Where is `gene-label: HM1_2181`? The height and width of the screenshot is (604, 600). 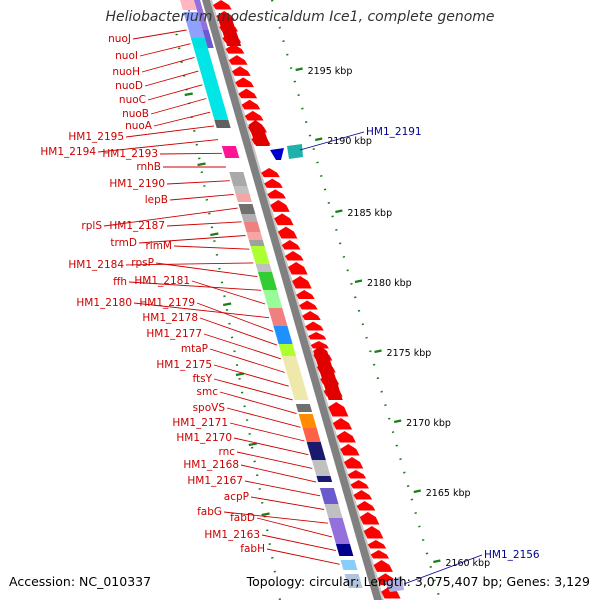
gene-label: HM1_2181 is located at coordinates (162, 281).